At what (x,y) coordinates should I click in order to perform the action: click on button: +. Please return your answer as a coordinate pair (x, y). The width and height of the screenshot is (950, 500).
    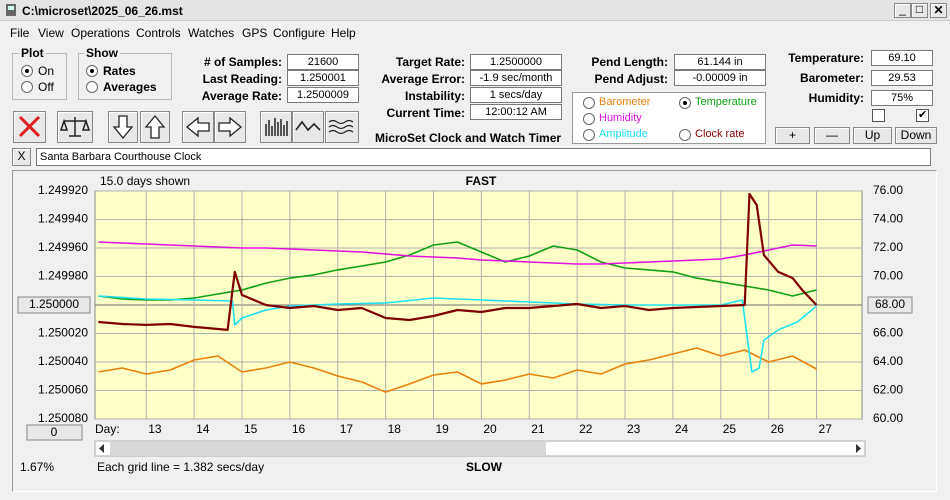
    Looking at the image, I should click on (792, 135).